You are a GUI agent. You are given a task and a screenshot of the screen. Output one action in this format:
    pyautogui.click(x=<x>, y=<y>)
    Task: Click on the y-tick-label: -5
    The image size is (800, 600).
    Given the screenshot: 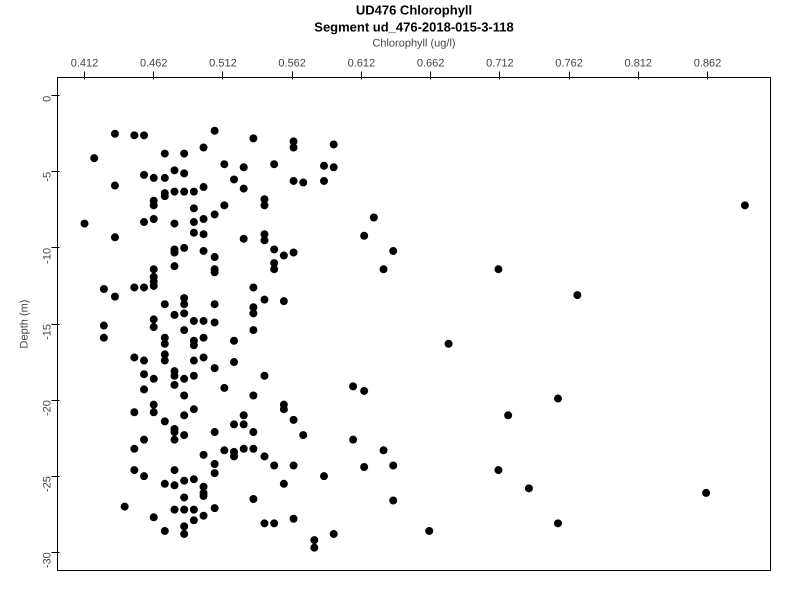 What is the action you would take?
    pyautogui.click(x=48, y=177)
    